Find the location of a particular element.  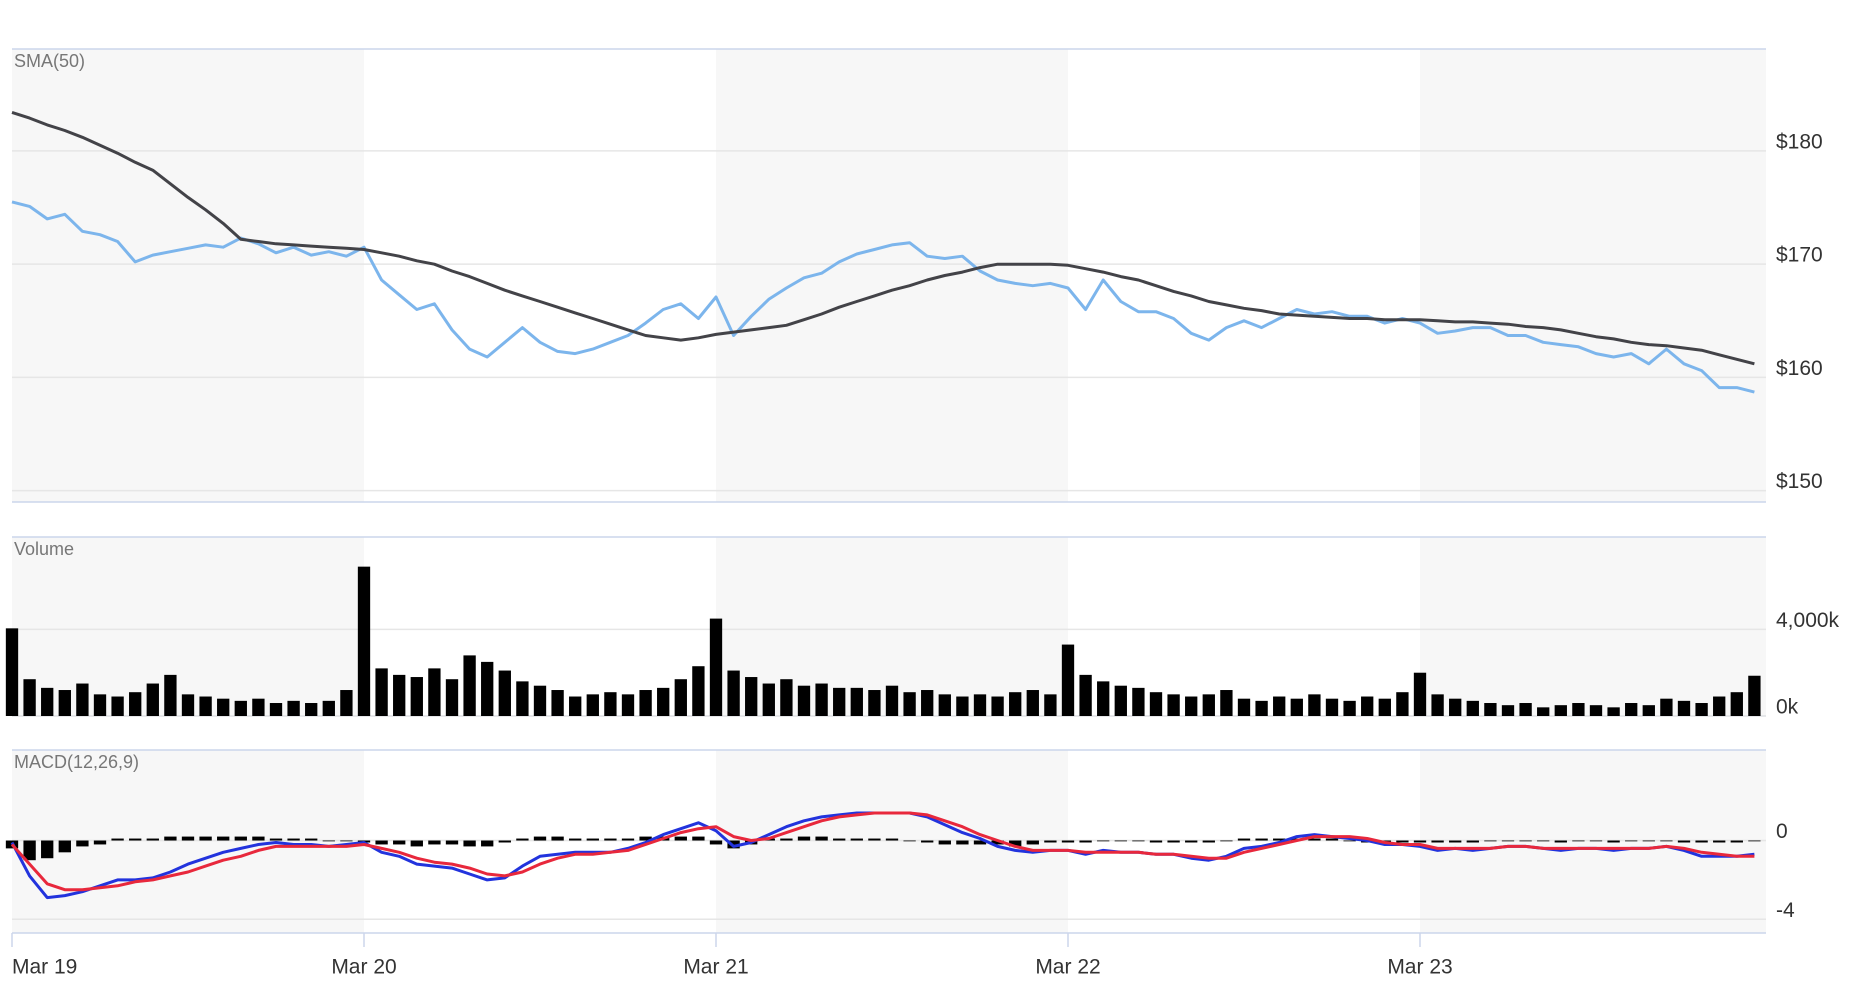

x-tick-label: Mar 21 is located at coordinates (715, 967).